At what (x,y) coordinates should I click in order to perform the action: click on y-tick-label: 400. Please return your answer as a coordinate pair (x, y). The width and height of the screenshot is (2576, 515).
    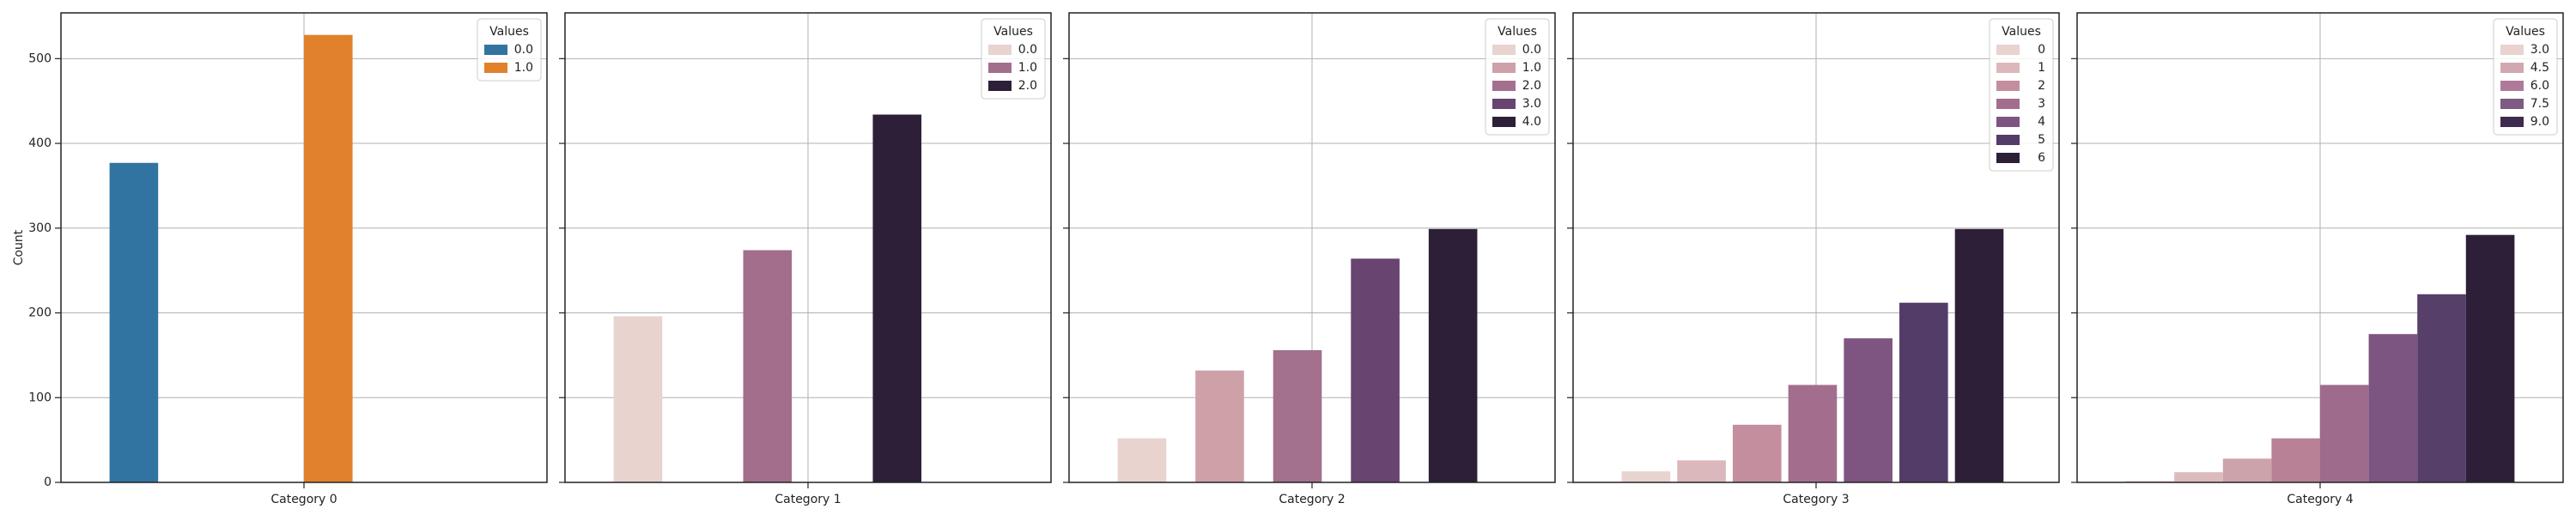
    Looking at the image, I should click on (40, 143).